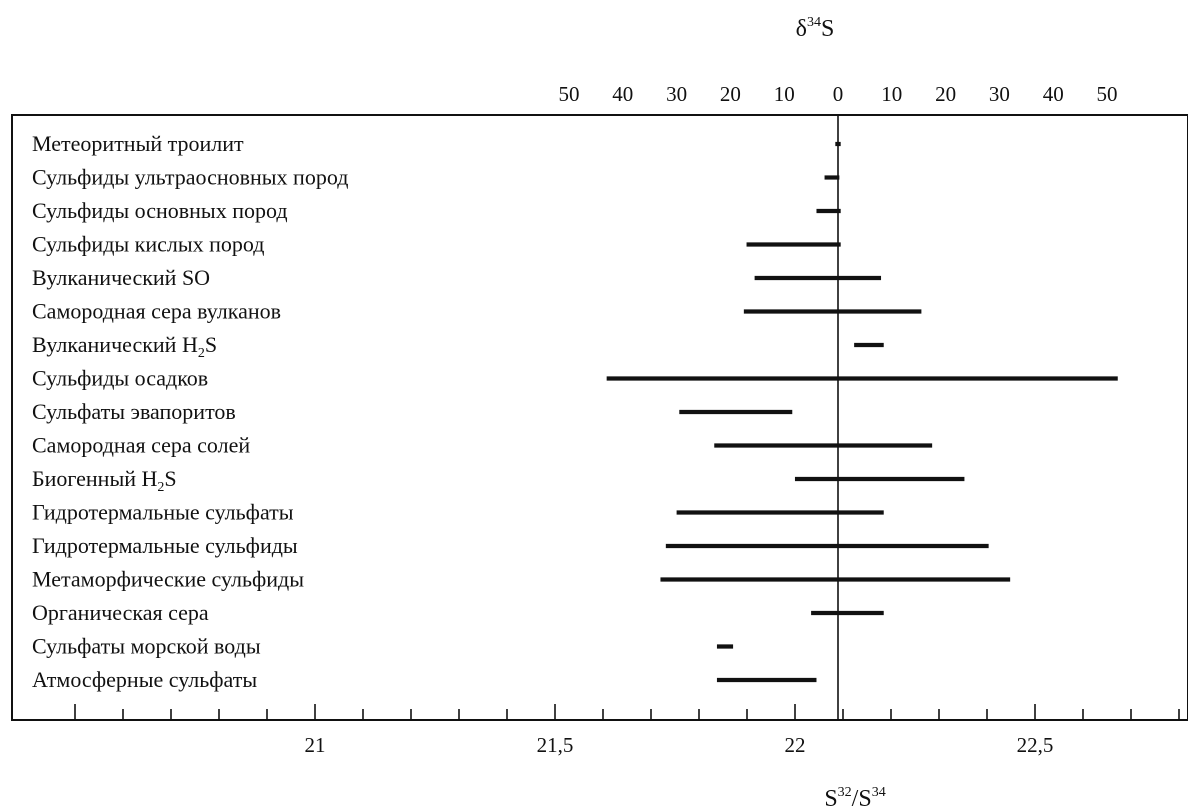  What do you see at coordinates (315, 745) in the screenshot?
I see `bottom-tick-label: 21` at bounding box center [315, 745].